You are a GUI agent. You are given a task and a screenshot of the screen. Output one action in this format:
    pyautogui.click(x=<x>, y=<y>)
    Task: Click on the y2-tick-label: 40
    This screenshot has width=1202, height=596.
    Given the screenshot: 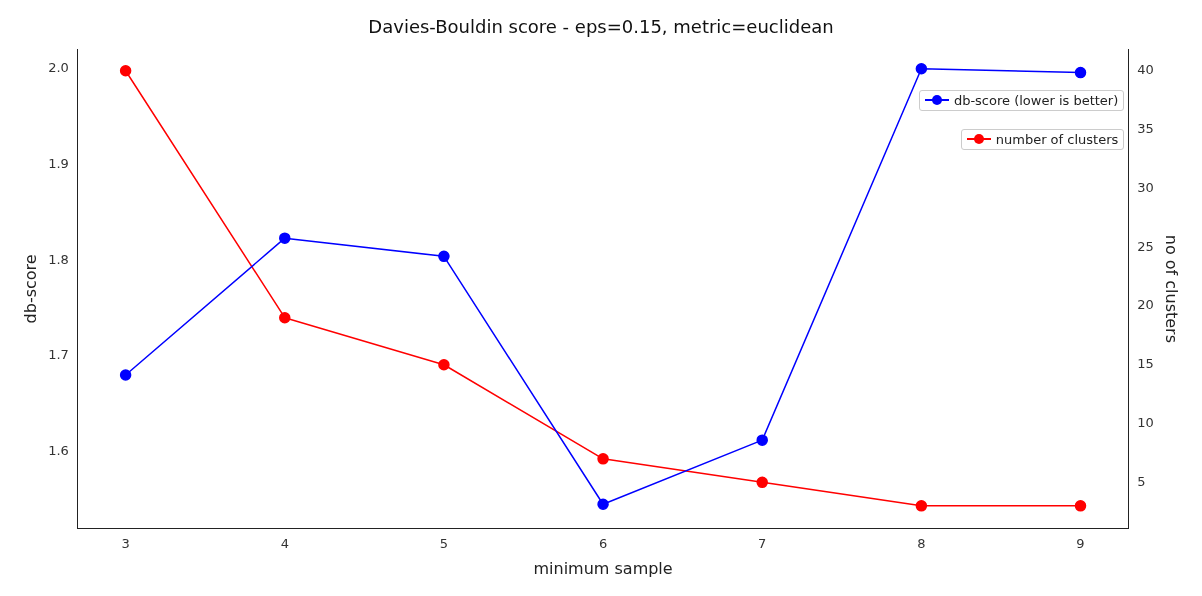 What is the action you would take?
    pyautogui.click(x=1145, y=70)
    